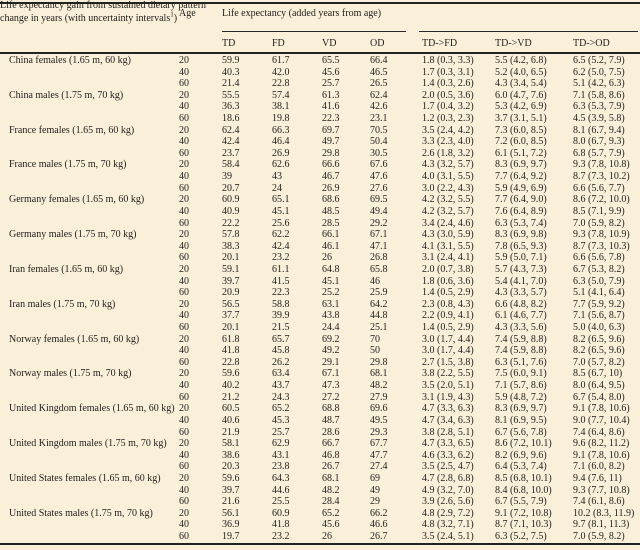  What do you see at coordinates (448, 386) in the screenshot?
I see `cell-td-fd: 3.5 (2.0, 5.1)` at bounding box center [448, 386].